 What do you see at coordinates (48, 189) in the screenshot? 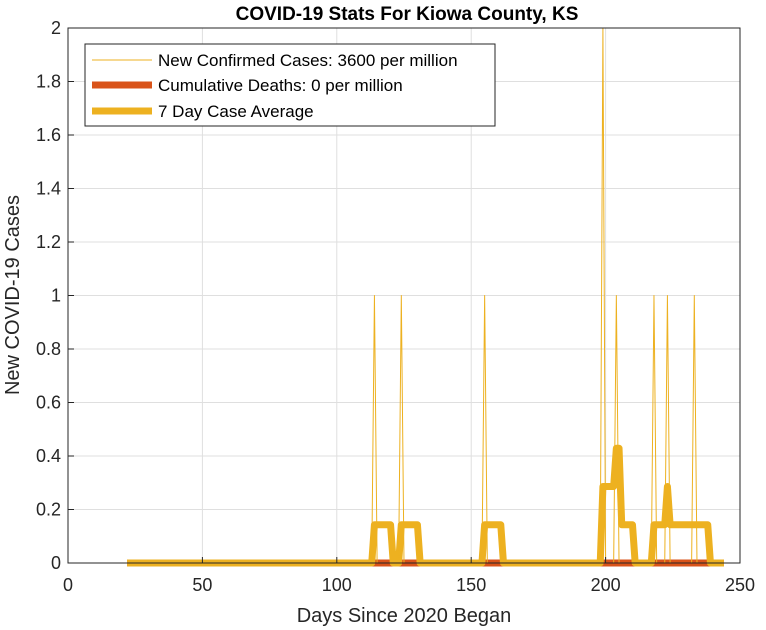
I see `y-tick-label: 1.4` at bounding box center [48, 189].